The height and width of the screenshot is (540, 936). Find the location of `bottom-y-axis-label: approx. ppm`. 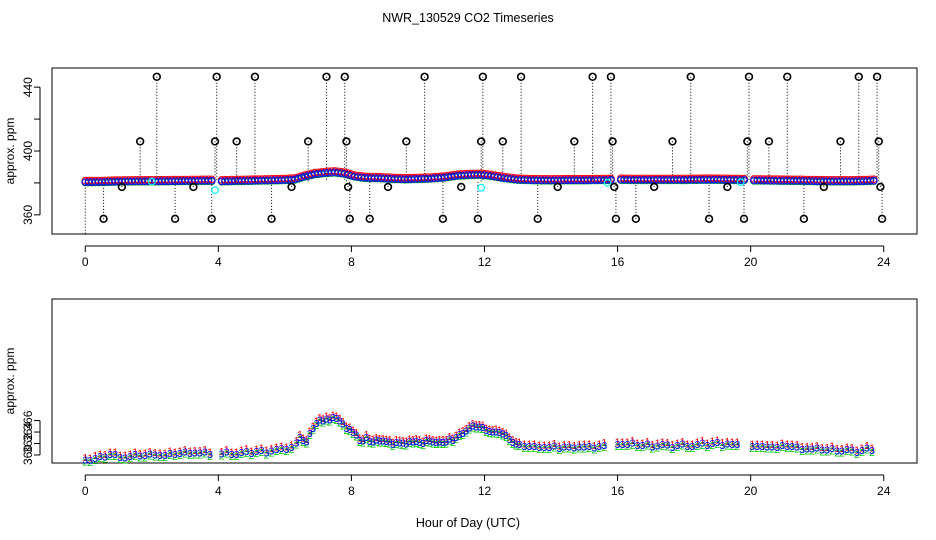

bottom-y-axis-label: approx. ppm is located at coordinates (10, 381).